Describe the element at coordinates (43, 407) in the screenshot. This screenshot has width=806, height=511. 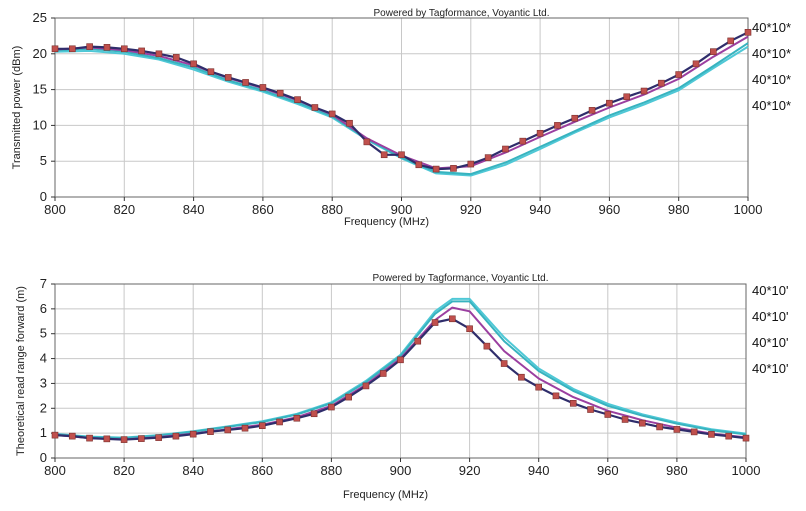
I see `y-tick-label: 2` at that location.